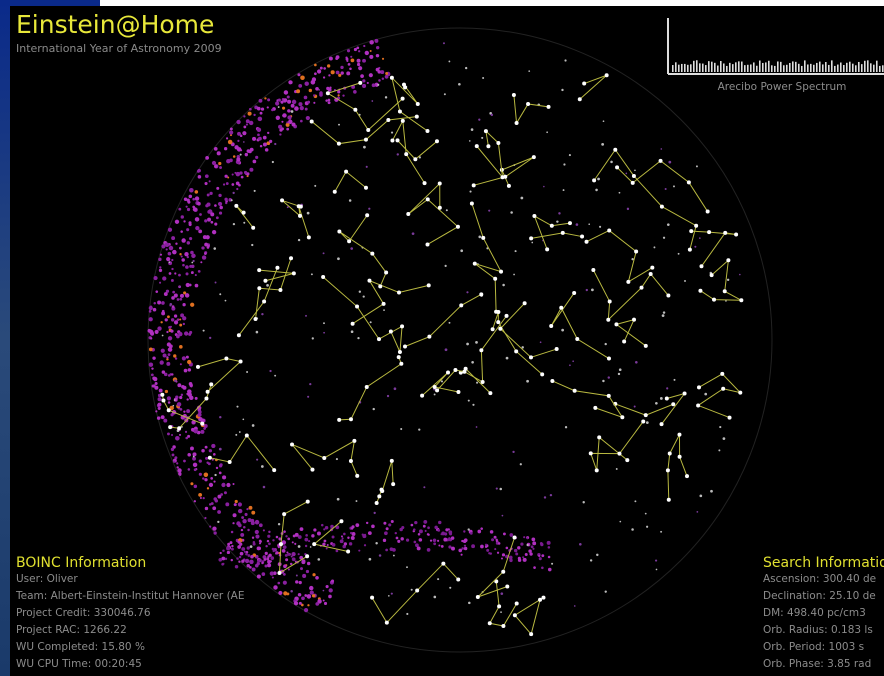  What do you see at coordinates (819, 596) in the screenshot?
I see `info-line: Declination: 25.10 de` at bounding box center [819, 596].